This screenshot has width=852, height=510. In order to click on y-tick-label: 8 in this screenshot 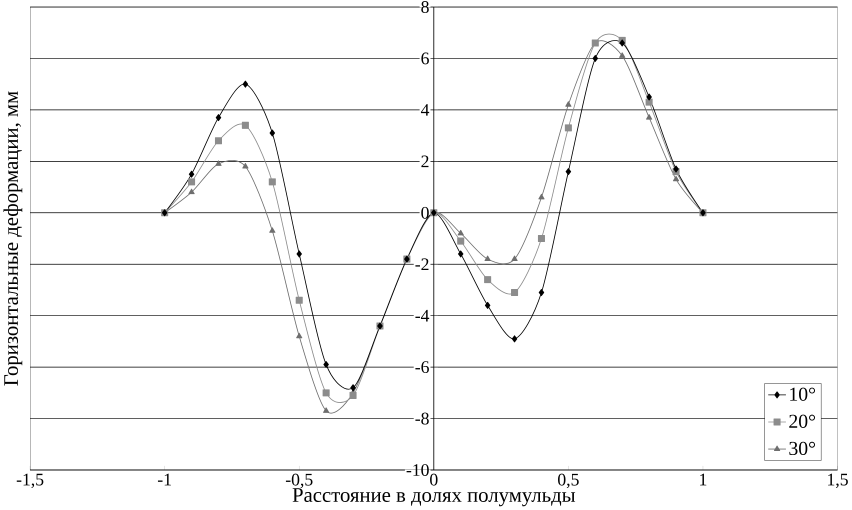, I will do `click(425, 7)`.